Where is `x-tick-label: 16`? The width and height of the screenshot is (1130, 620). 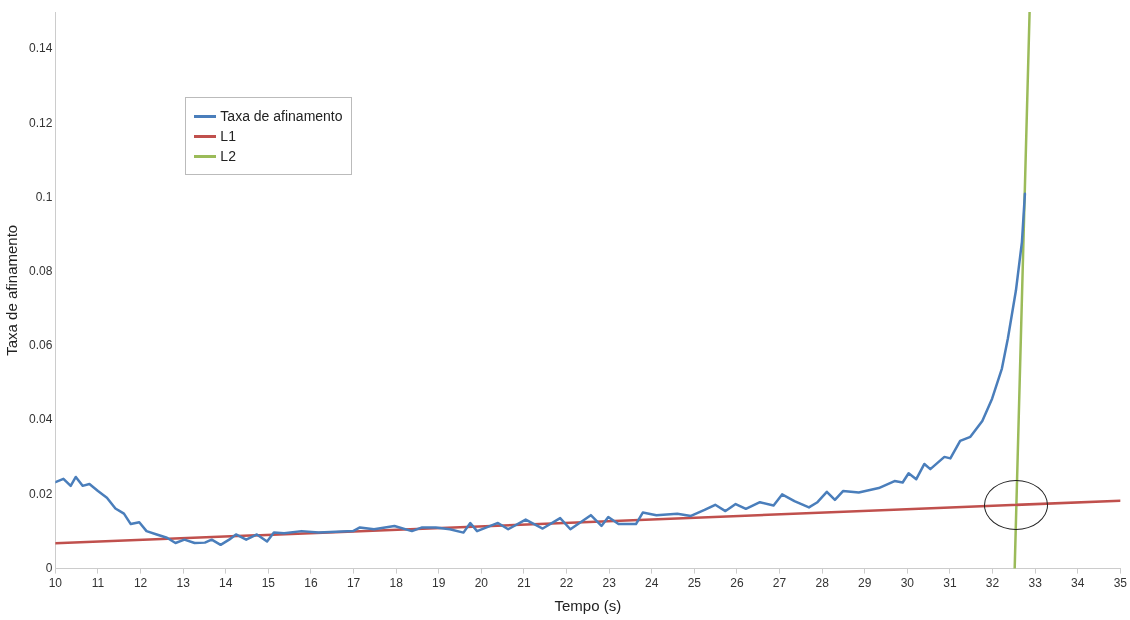
x-tick-label: 16 is located at coordinates (311, 583).